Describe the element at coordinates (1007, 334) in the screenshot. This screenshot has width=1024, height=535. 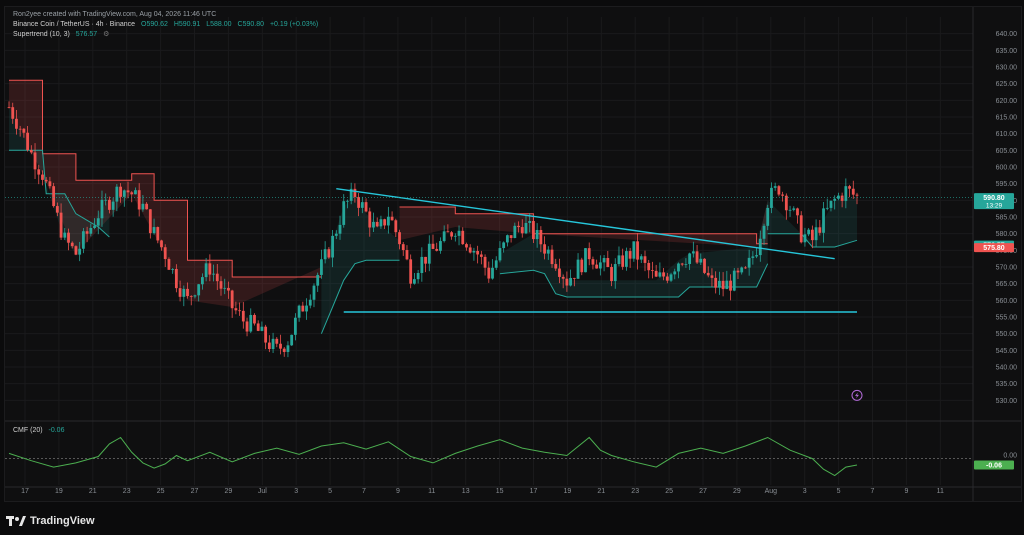
I see `y-tick-label: 550.00` at that location.